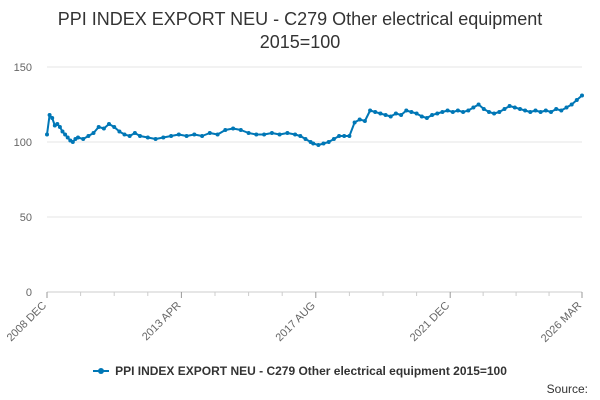 This screenshot has width=600, height=400. I want to click on x-tick-label: 2008 DEC, so click(27, 322).